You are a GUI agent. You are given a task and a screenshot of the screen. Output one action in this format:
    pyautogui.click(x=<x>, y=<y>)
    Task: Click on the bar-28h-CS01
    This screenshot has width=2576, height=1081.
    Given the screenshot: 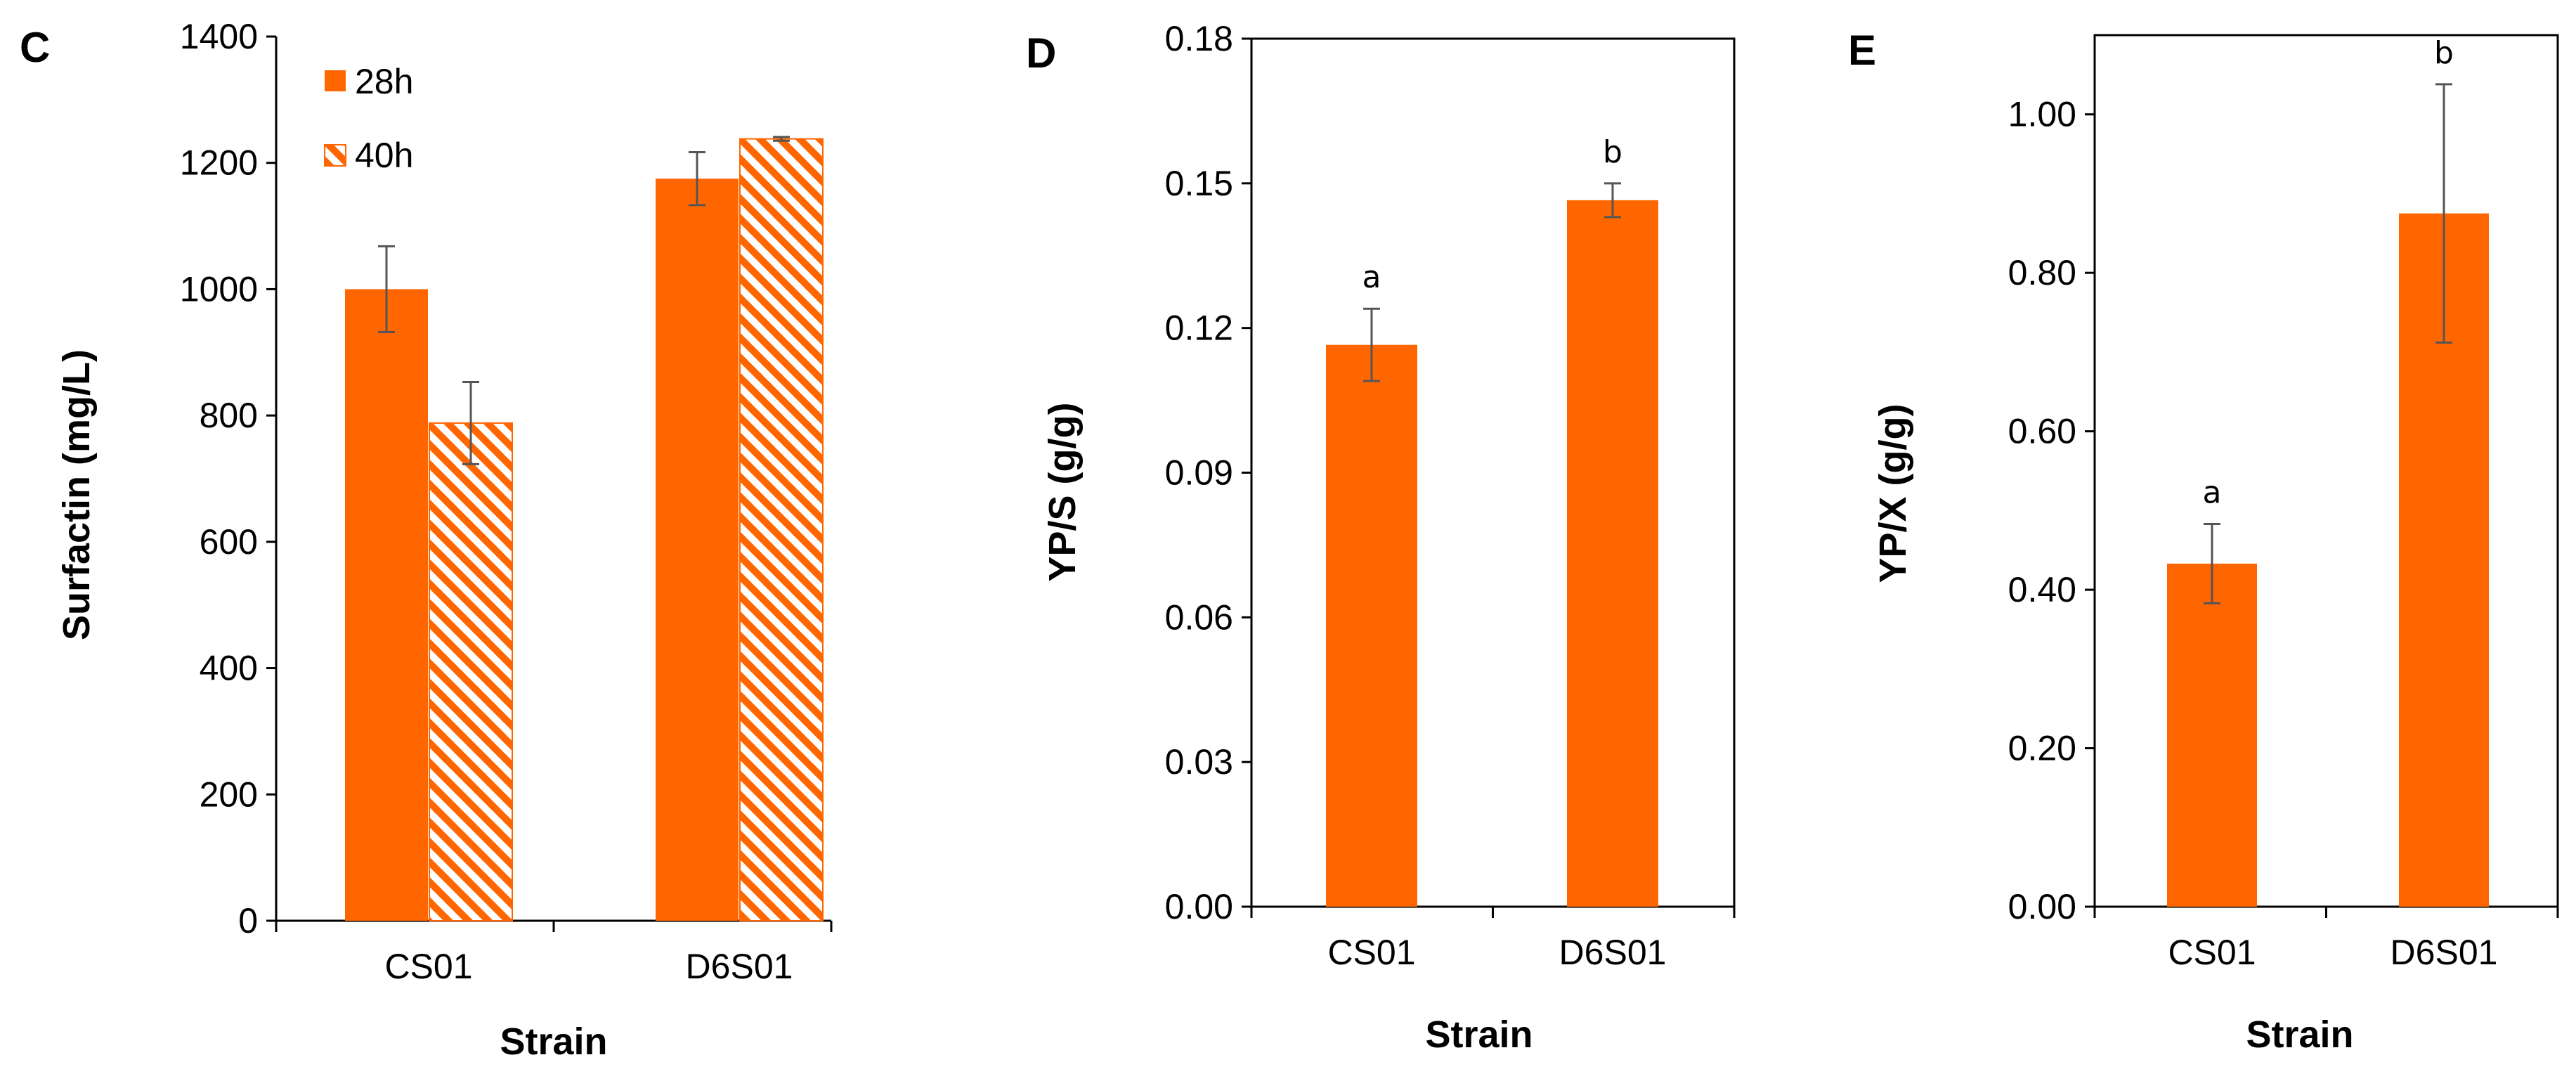 What is the action you would take?
    pyautogui.click(x=386, y=605)
    